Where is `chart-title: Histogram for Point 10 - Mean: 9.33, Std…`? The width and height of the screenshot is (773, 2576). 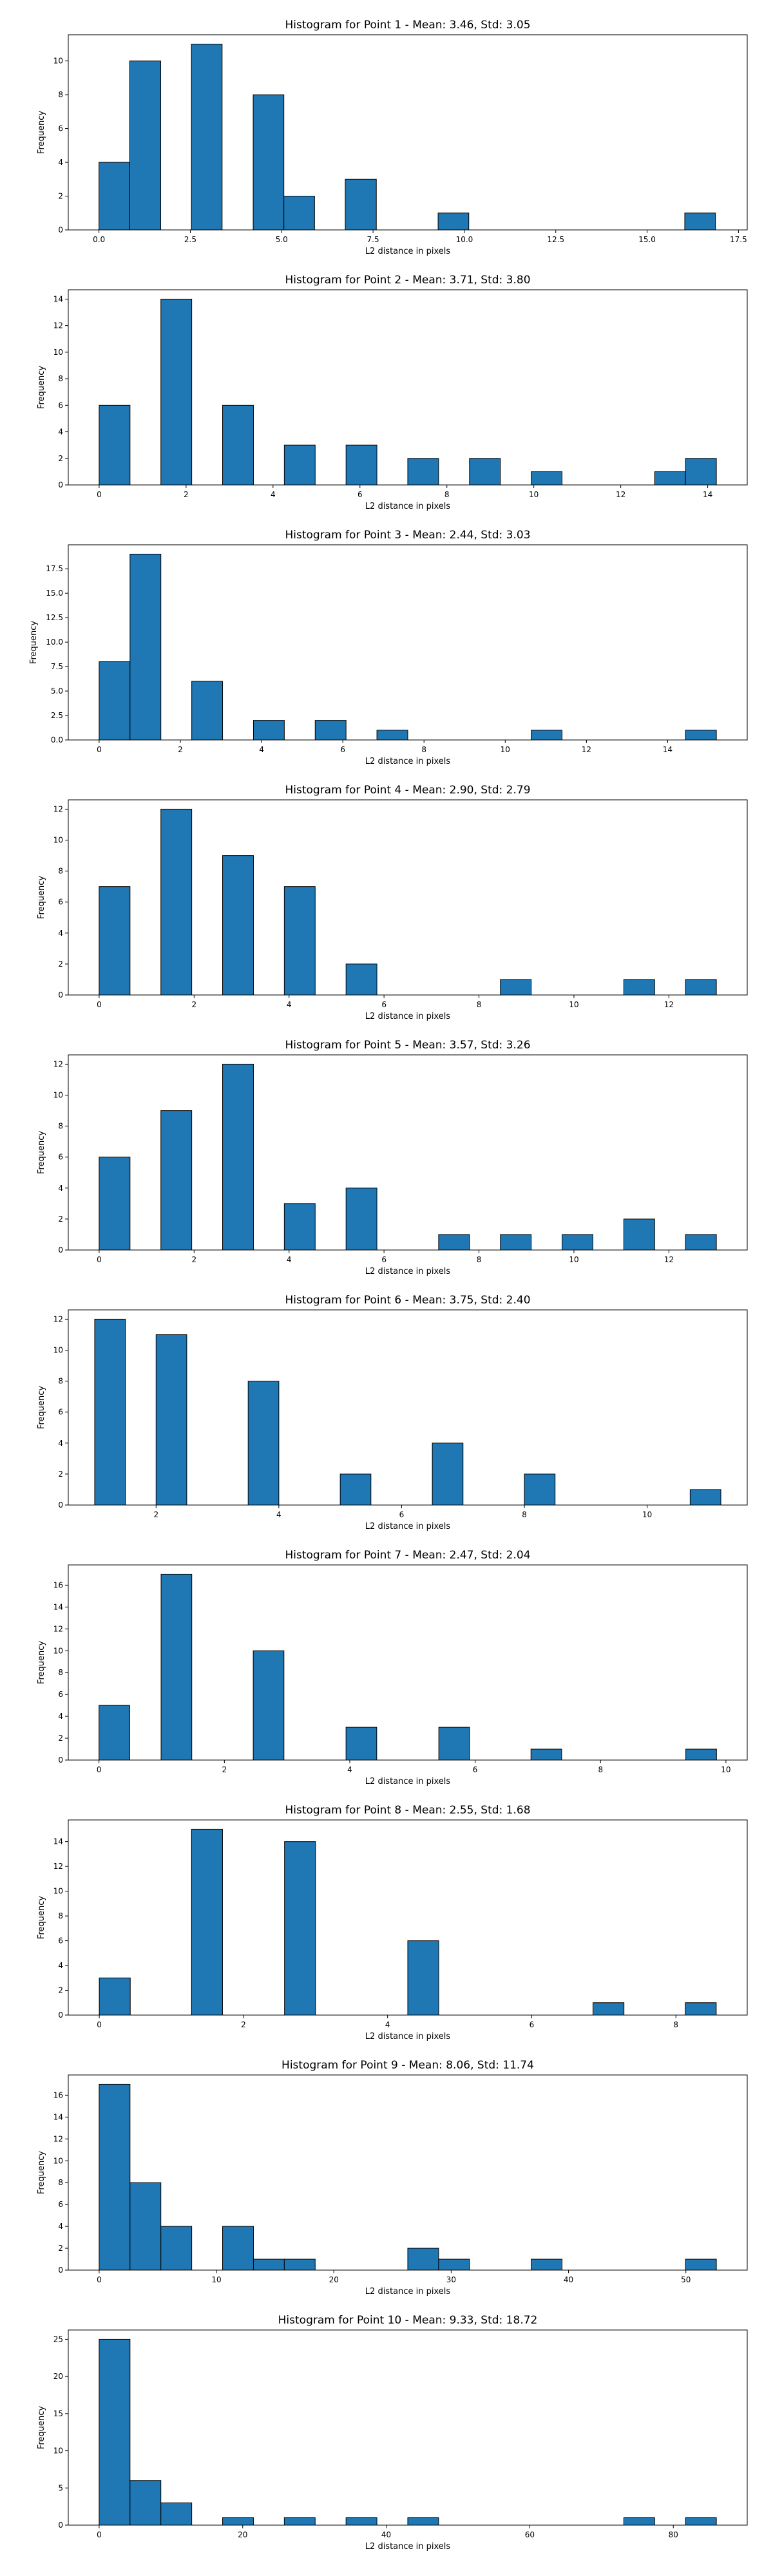
chart-title: Histogram for Point 10 - Mean: 9.33, Std… is located at coordinates (408, 2320).